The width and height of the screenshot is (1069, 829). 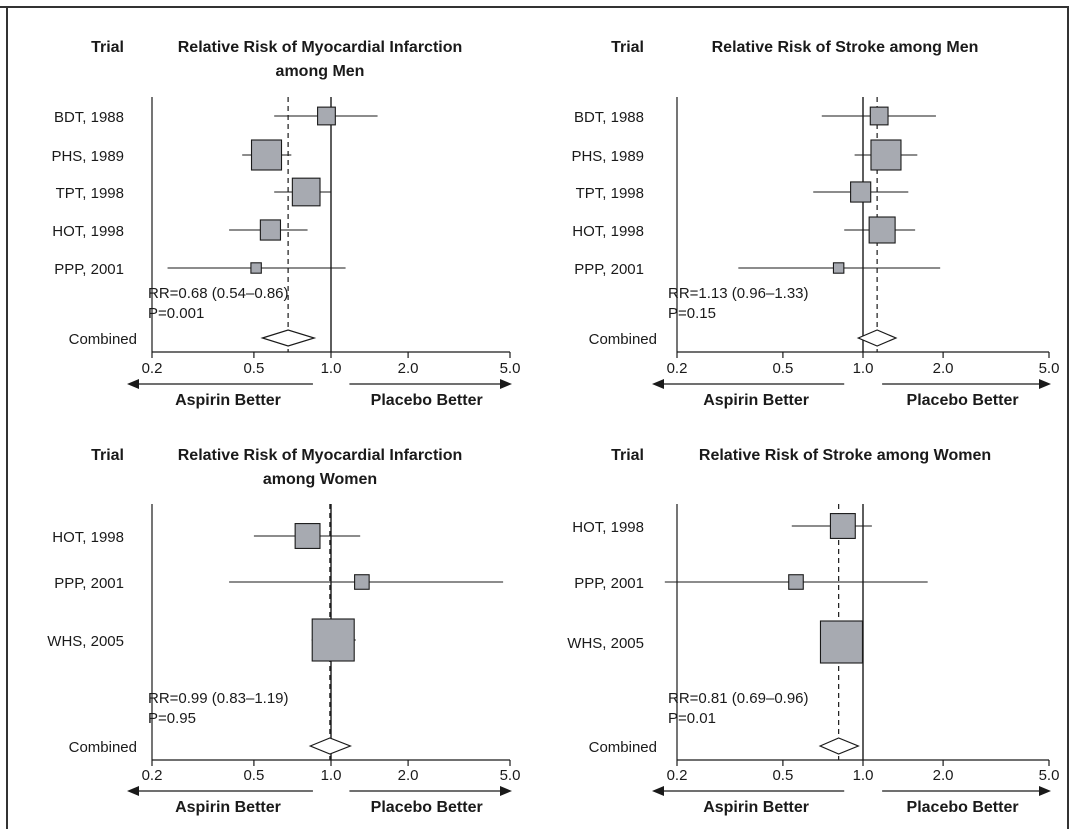 I want to click on panel-1-right-arrow-head, so click(x=506, y=384).